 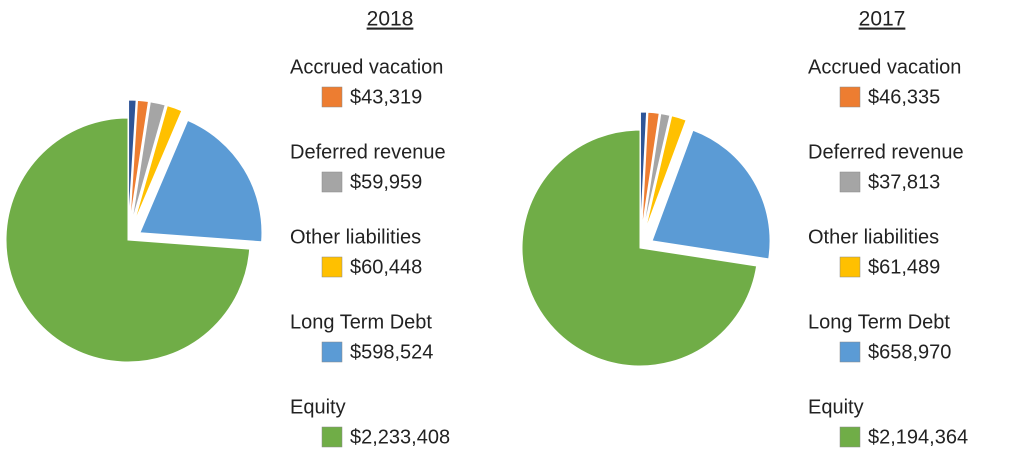 I want to click on legend-value: $2,233,408, so click(x=400, y=437).